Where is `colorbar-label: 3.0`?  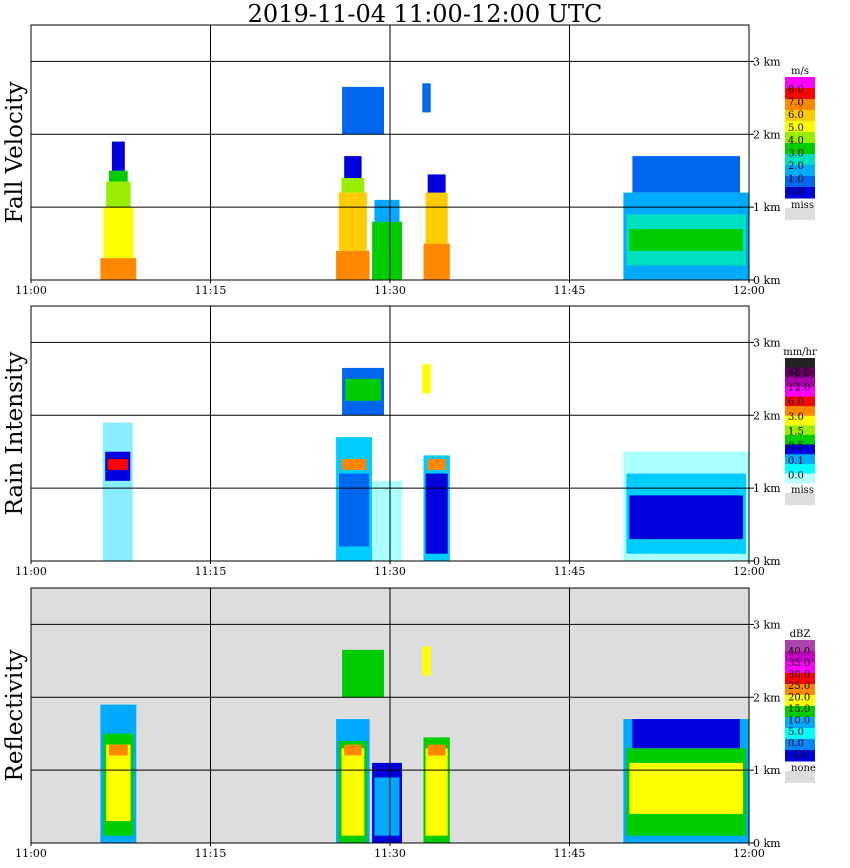
colorbar-label: 3.0 is located at coordinates (796, 417).